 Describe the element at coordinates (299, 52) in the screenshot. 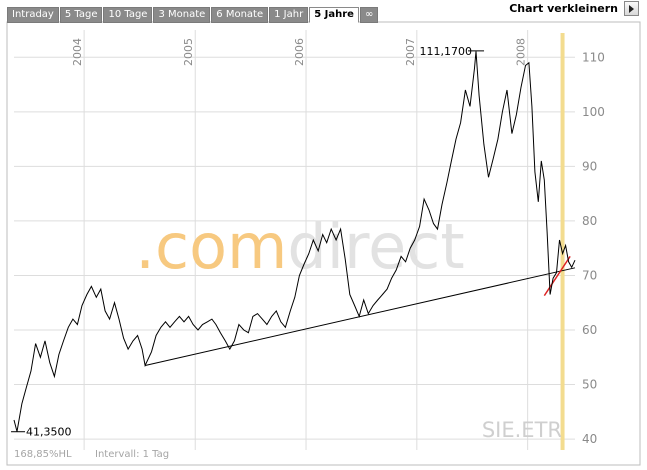

I see `x-tick-label: 2006` at that location.